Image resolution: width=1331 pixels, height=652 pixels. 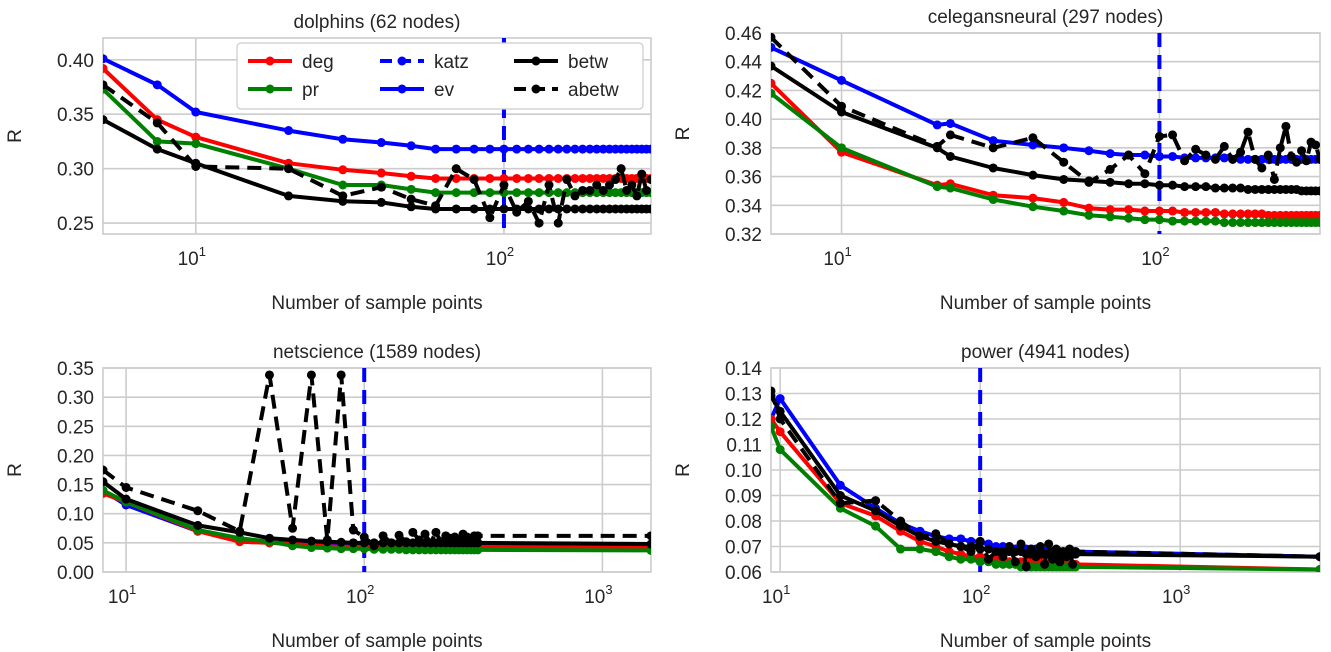 I want to click on legend-marker-abetw, so click(x=536, y=89).